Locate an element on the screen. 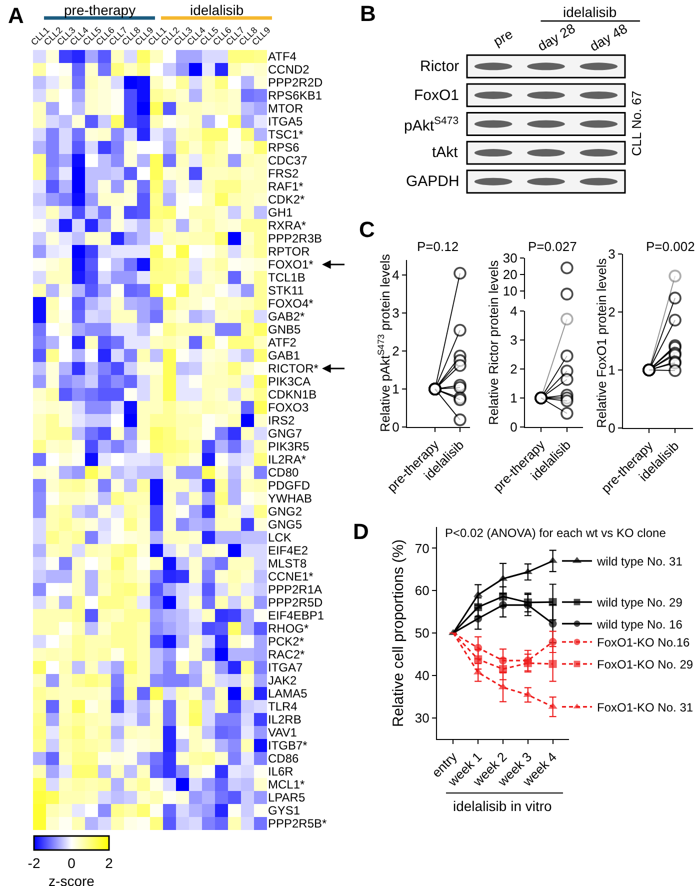 The height and width of the screenshot is (886, 700). chart-title: P<0.02 (ANOVA) for each wt vs KO clone is located at coordinates (555, 533).